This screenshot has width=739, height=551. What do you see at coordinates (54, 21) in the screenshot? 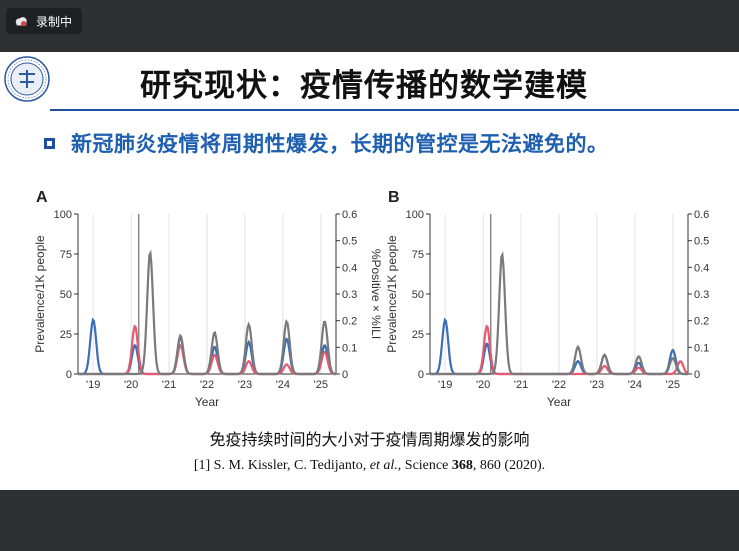
I see `recording-label: 录制中` at bounding box center [54, 21].